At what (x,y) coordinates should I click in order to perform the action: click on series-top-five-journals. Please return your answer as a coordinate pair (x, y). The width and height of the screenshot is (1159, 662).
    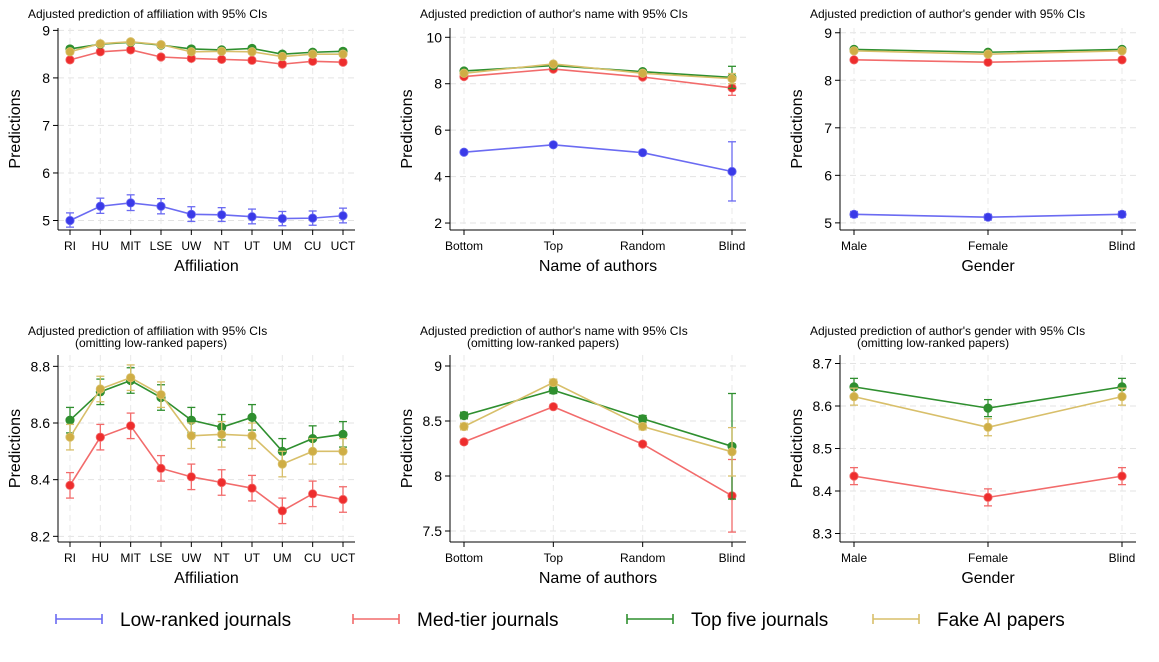
    Looking at the image, I should click on (206, 416).